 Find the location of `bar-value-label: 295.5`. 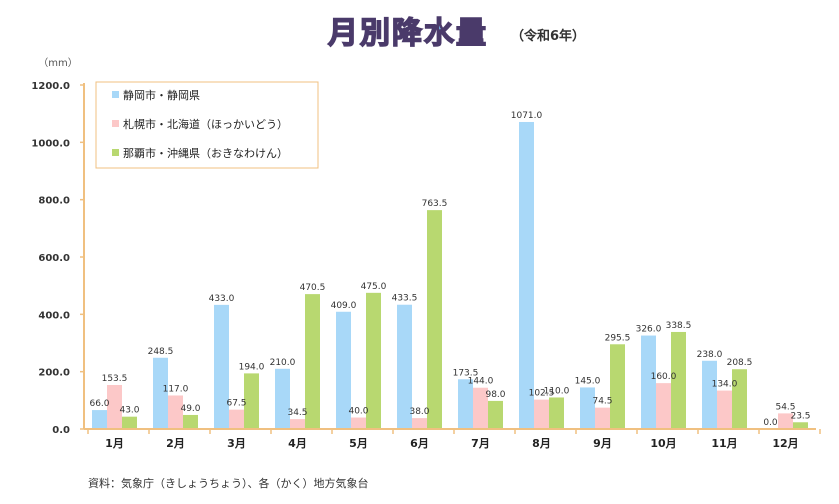

bar-value-label: 295.5 is located at coordinates (618, 338).